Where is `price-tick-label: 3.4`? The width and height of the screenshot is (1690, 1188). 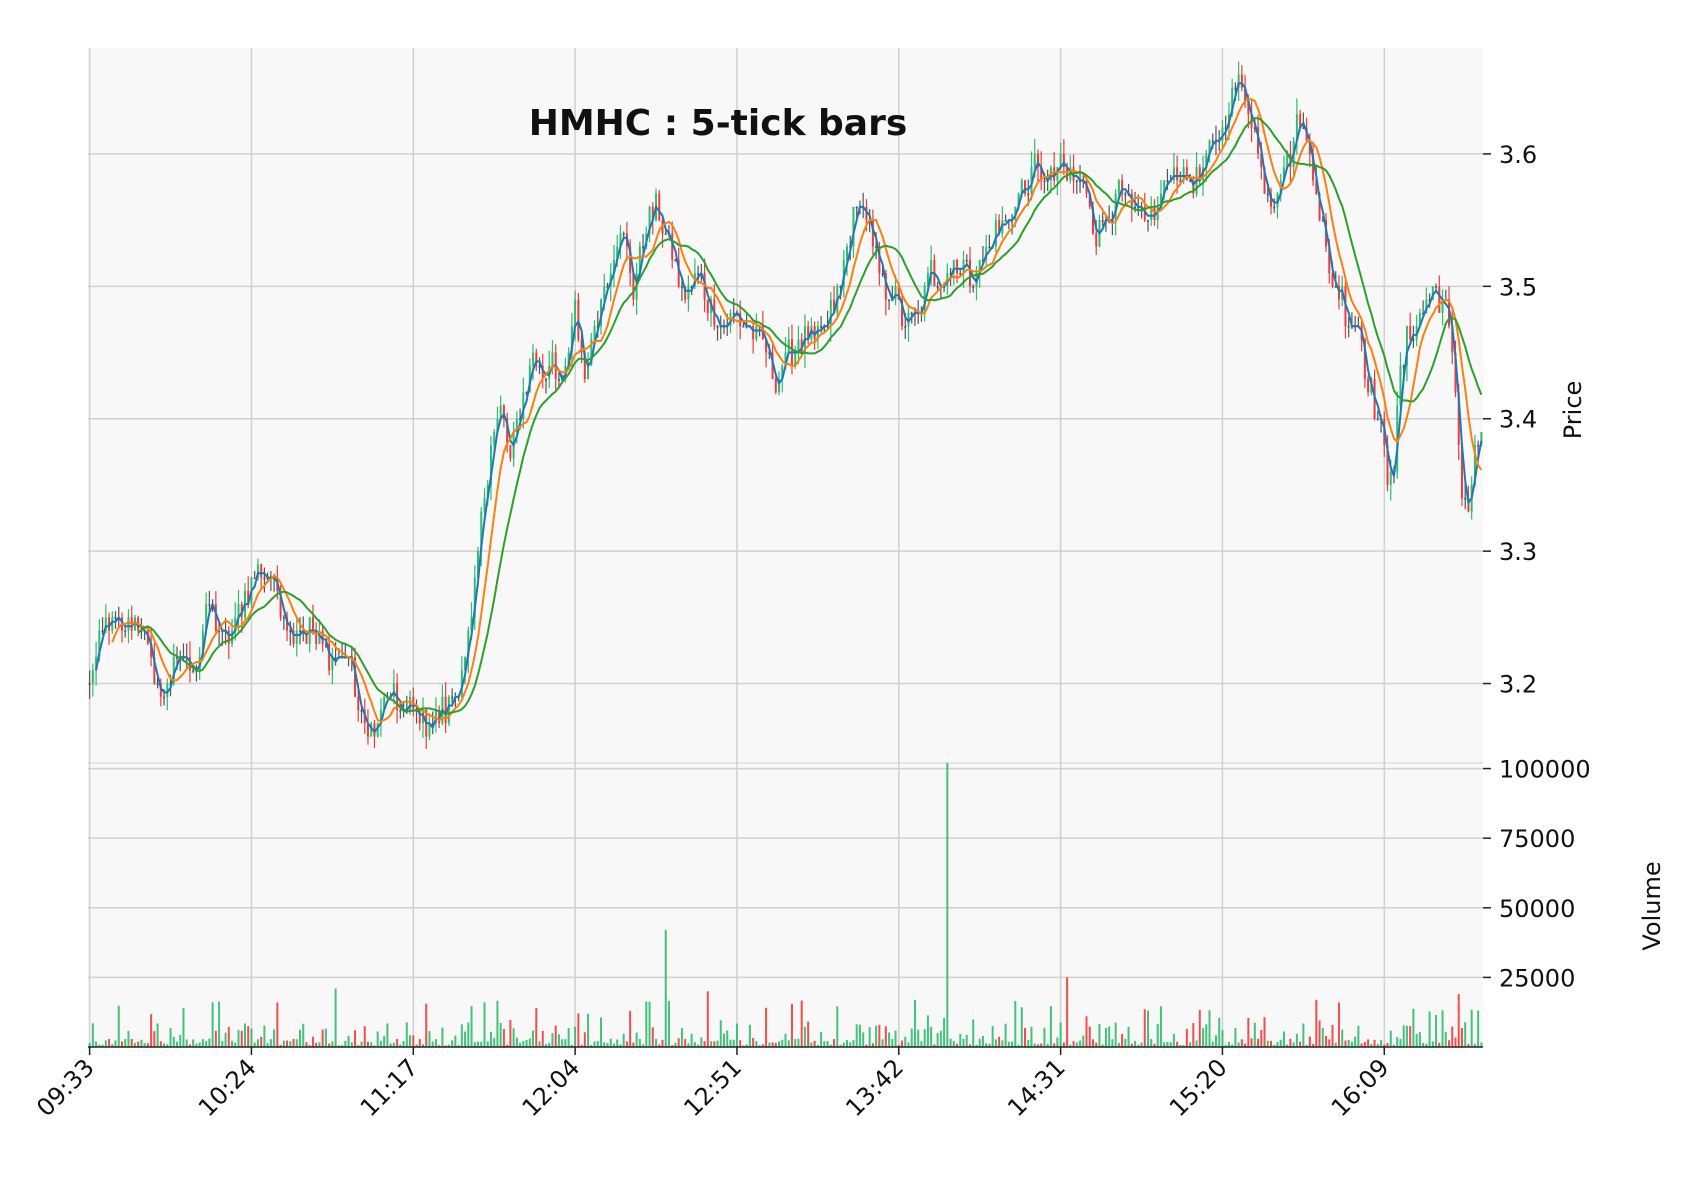 price-tick-label: 3.4 is located at coordinates (1518, 420).